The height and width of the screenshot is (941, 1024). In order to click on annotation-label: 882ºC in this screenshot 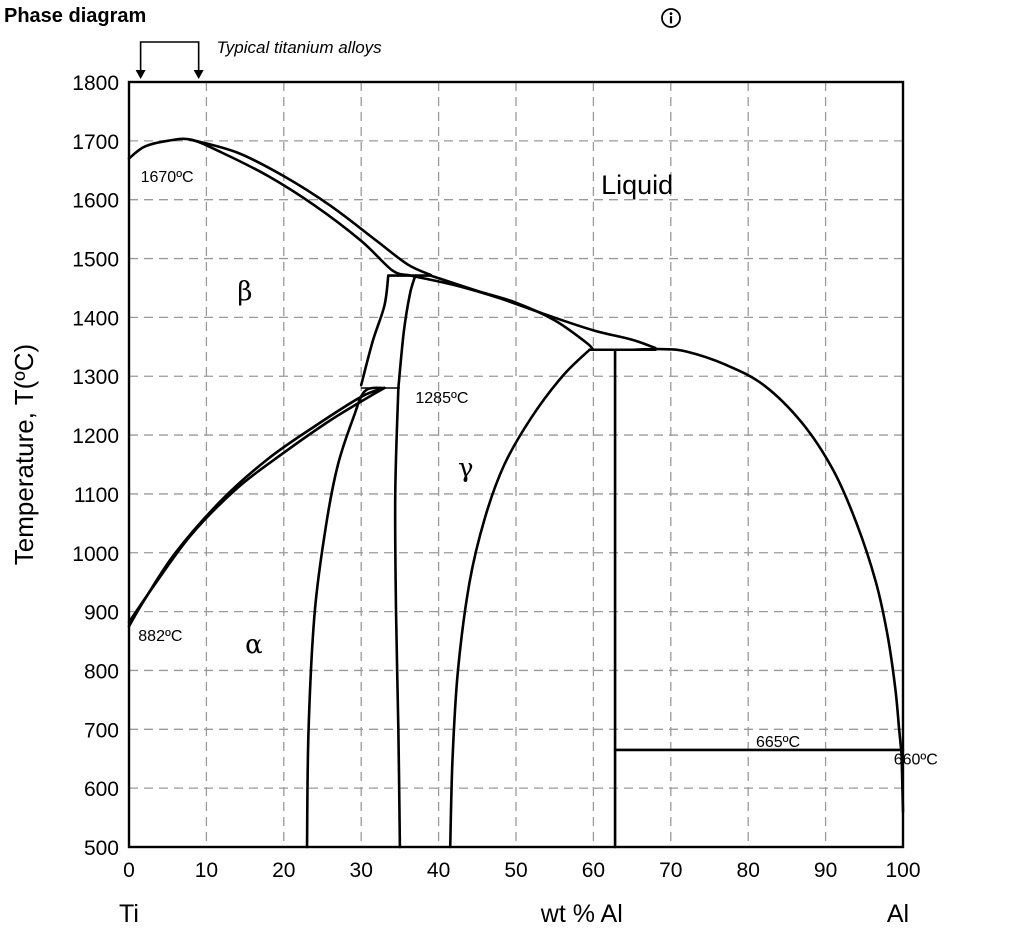, I will do `click(160, 636)`.